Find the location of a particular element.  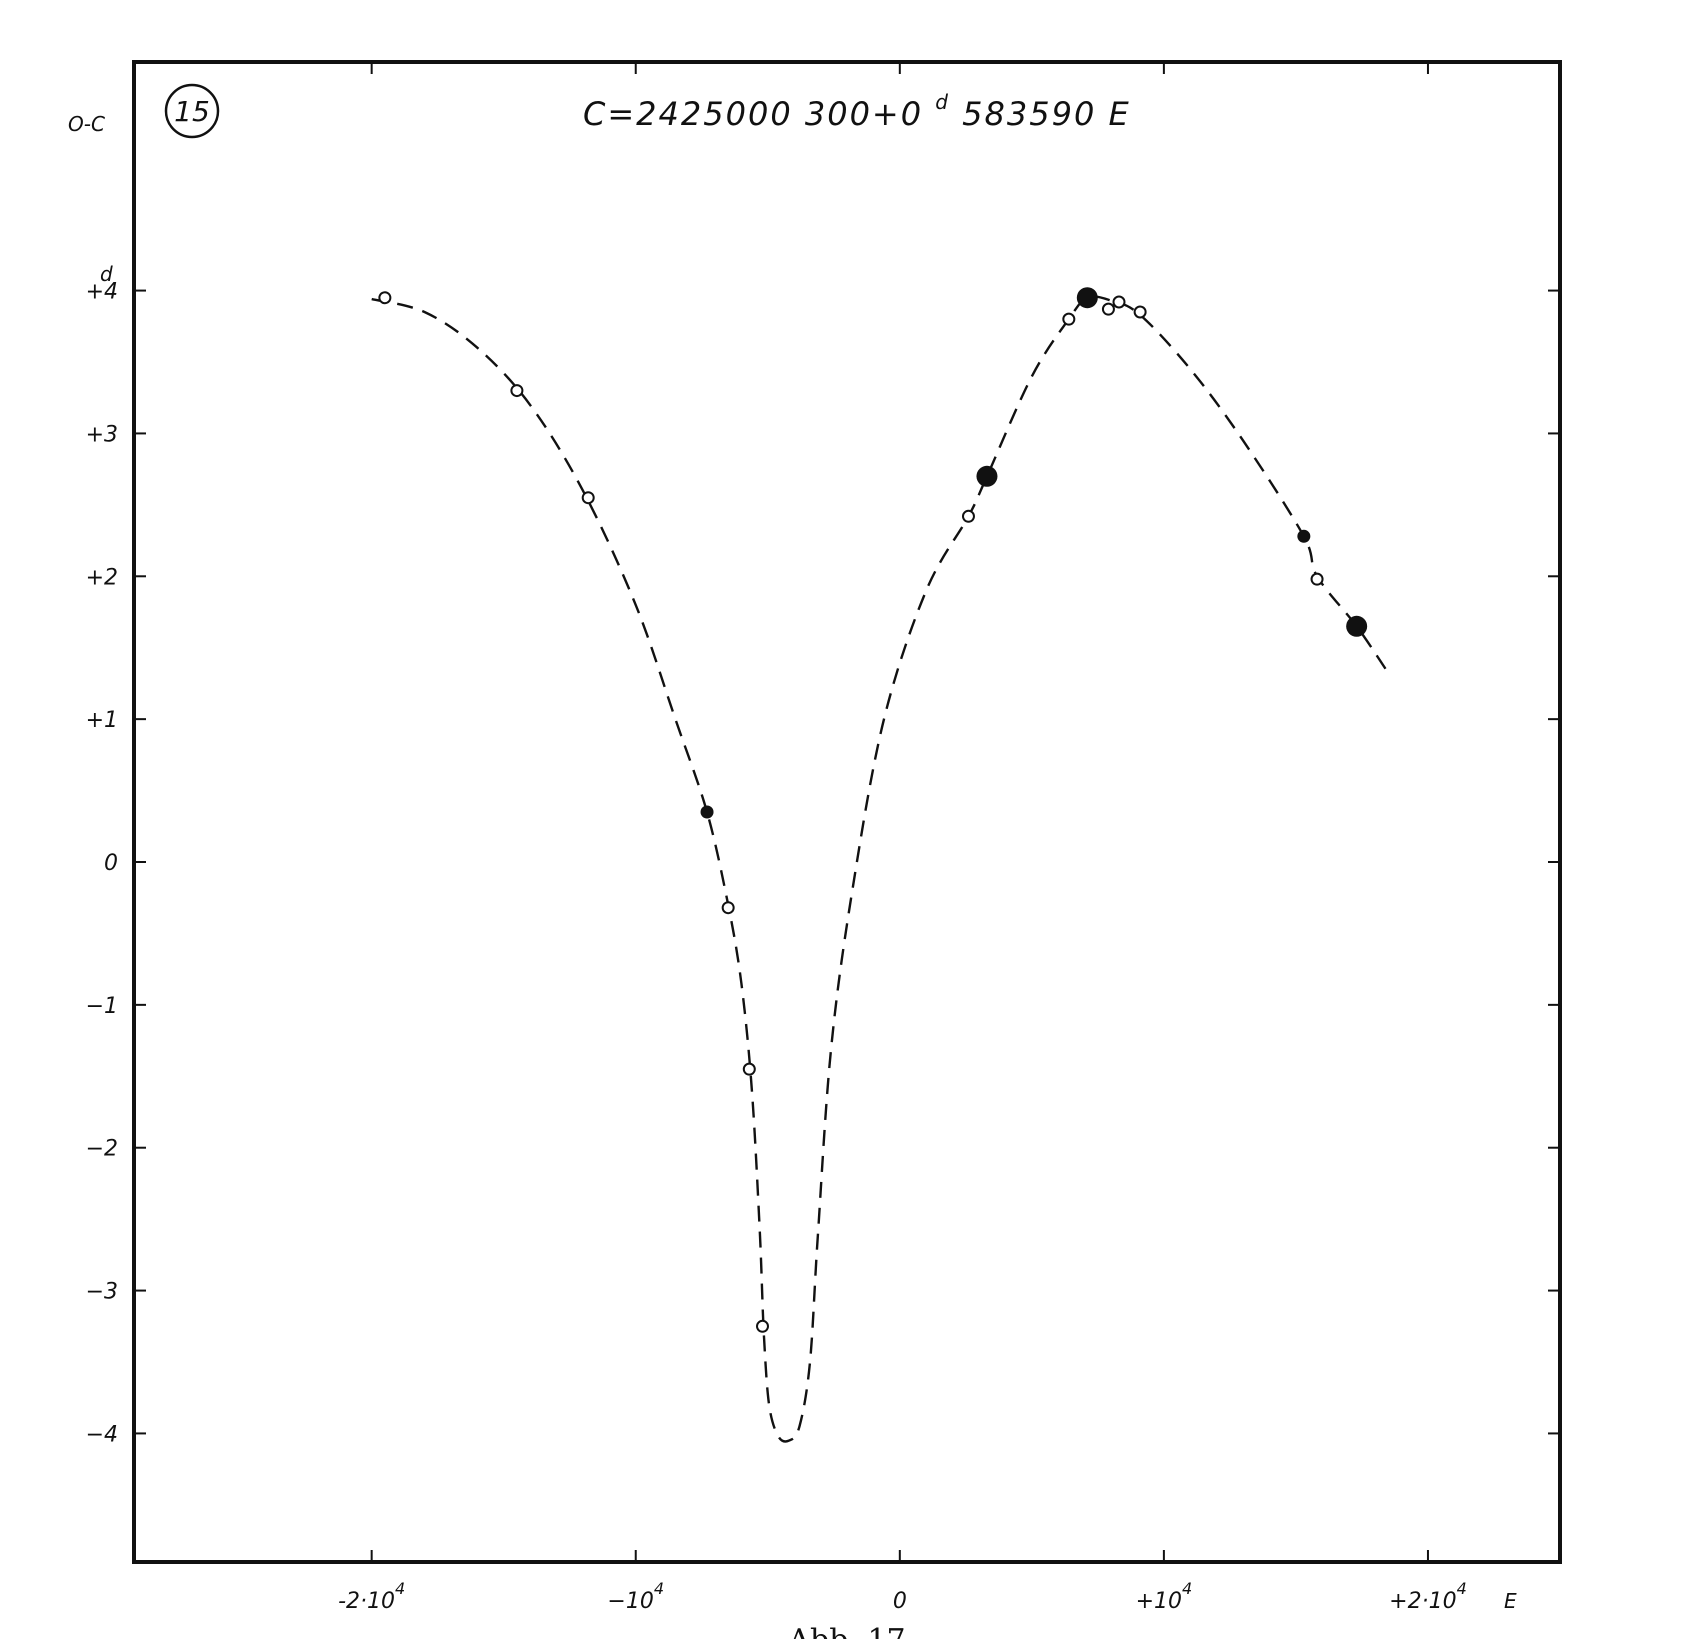

x-tick-label: 0 is located at coordinates (900, 1601).